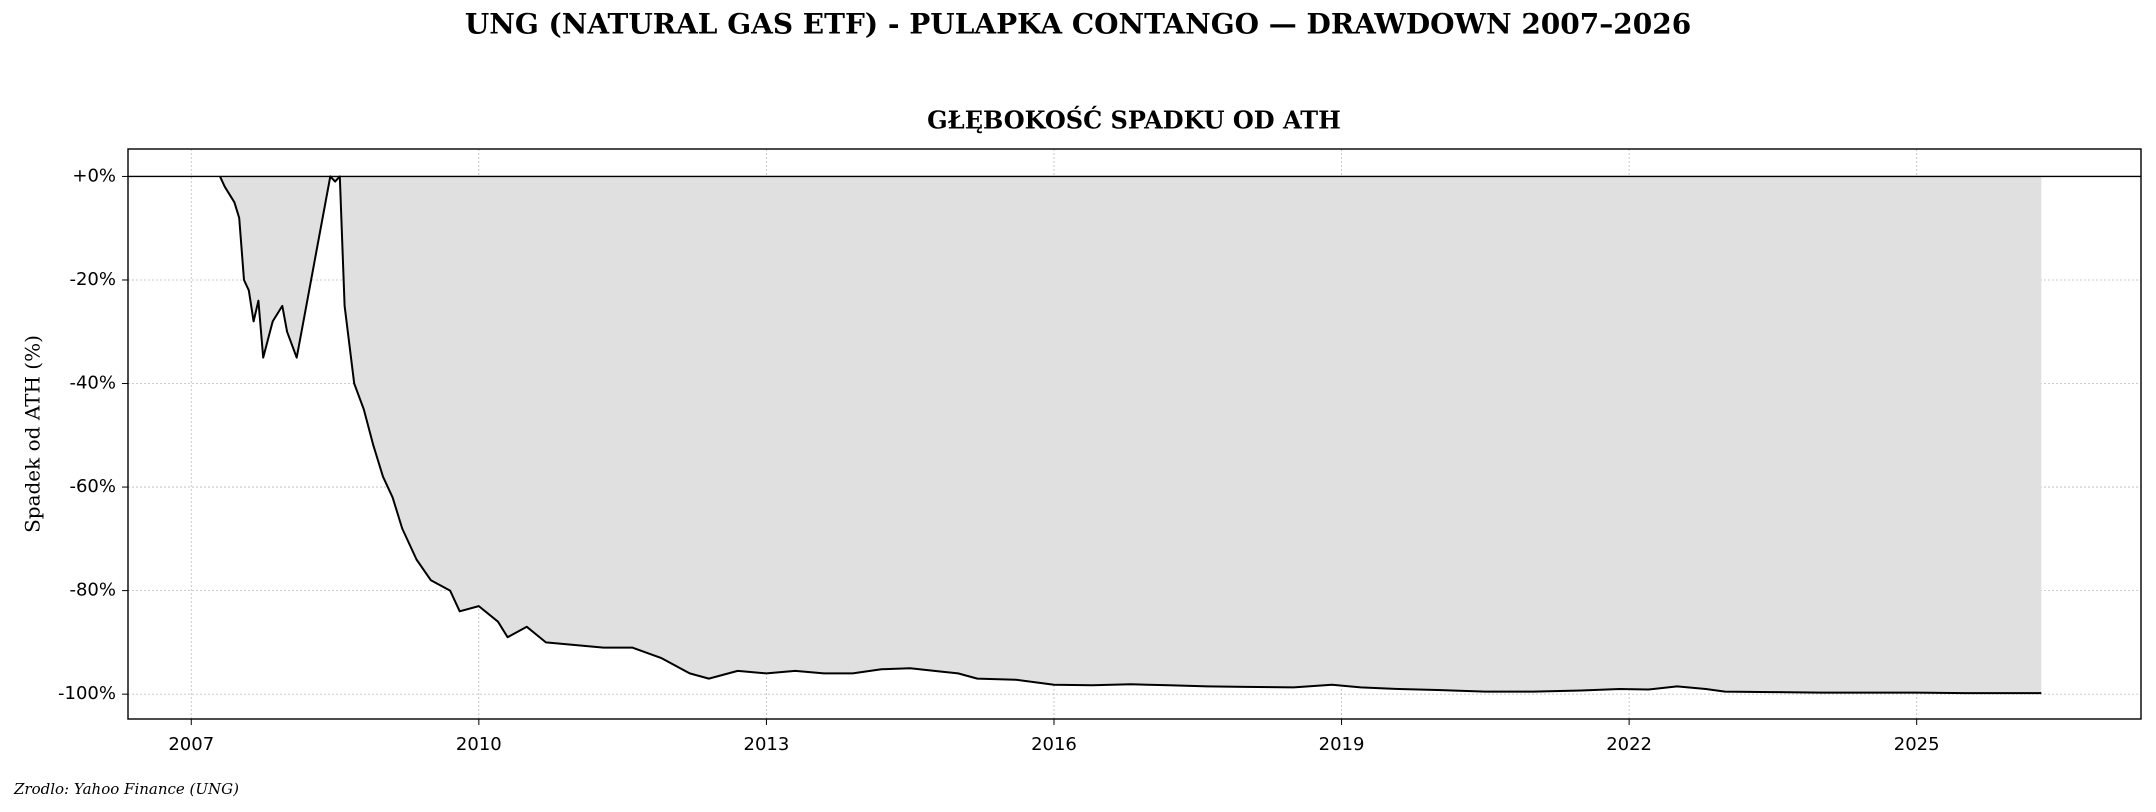 The image size is (2156, 812). I want to click on y-axis-label: Spadek od ATH (%), so click(33, 434).